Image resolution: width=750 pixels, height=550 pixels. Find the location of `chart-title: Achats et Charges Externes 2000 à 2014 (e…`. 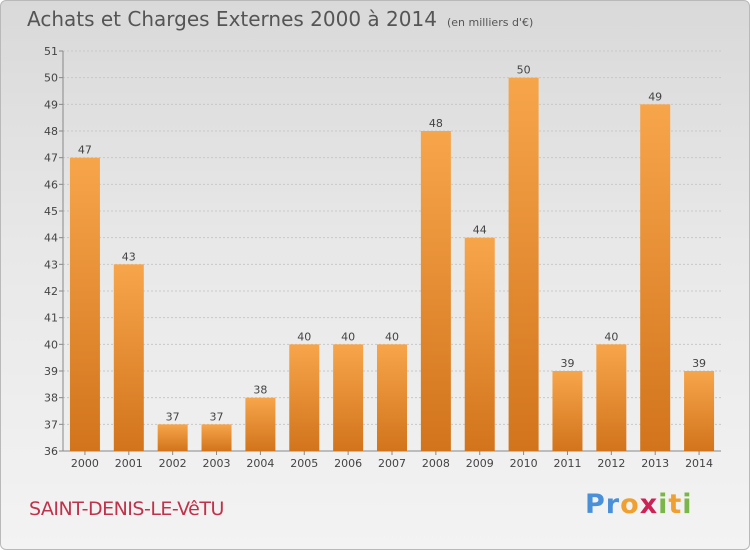

chart-title: Achats et Charges Externes 2000 à 2014 (e… is located at coordinates (280, 19).